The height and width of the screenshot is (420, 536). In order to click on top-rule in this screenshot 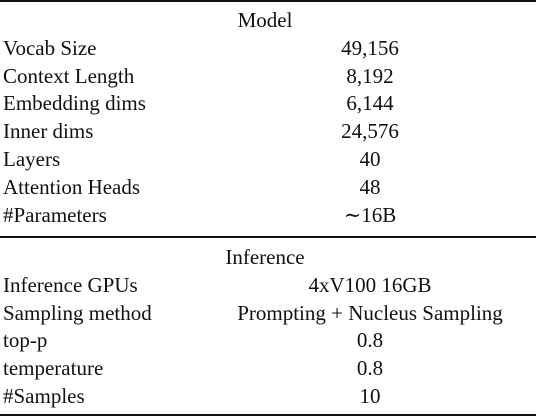, I will do `click(268, 1)`.